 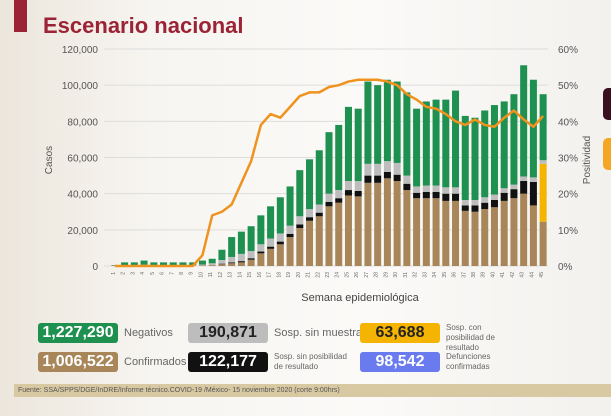 What do you see at coordinates (493, 275) in the screenshot?
I see `x-tick-label: 40` at bounding box center [493, 275].